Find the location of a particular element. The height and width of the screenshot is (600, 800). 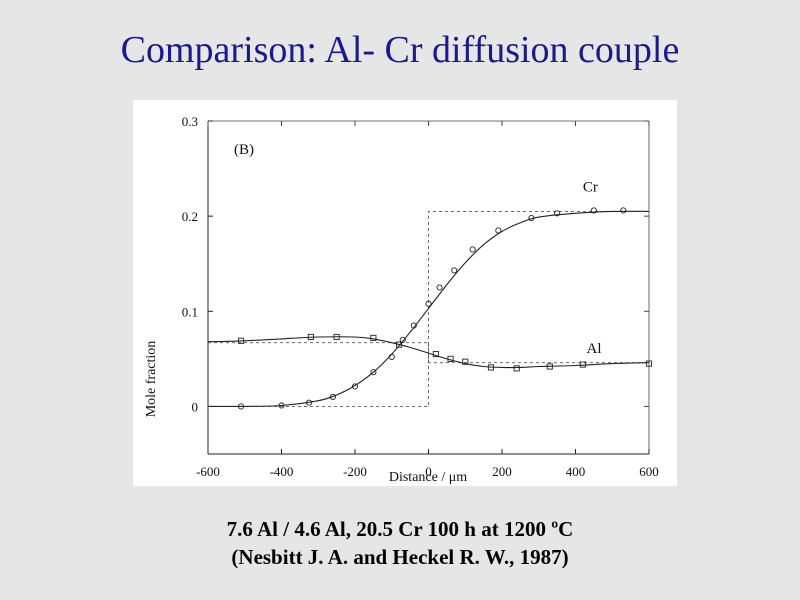

panel-label: (B) is located at coordinates (244, 150).